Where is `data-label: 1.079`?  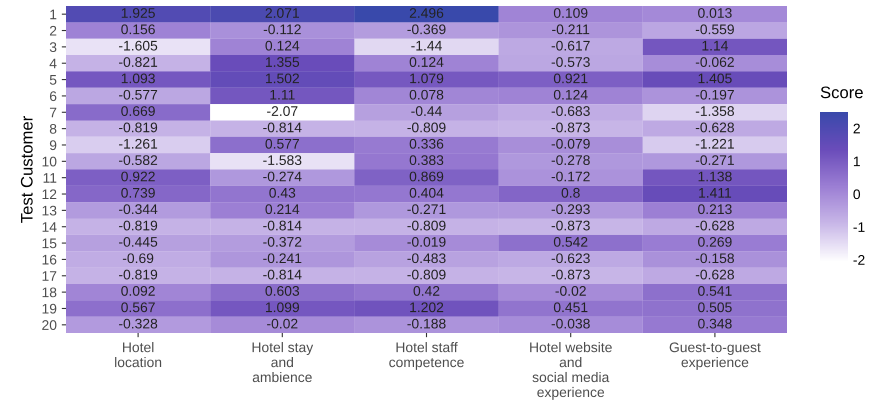 data-label: 1.079 is located at coordinates (427, 78).